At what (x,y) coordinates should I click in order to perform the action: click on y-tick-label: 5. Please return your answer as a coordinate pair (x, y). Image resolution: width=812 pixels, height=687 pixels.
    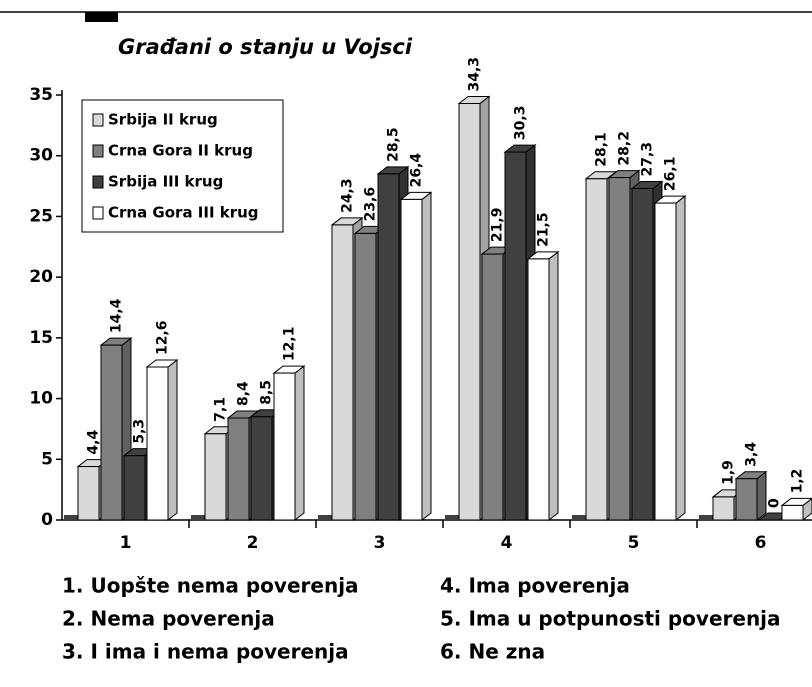
    Looking at the image, I should click on (47, 459).